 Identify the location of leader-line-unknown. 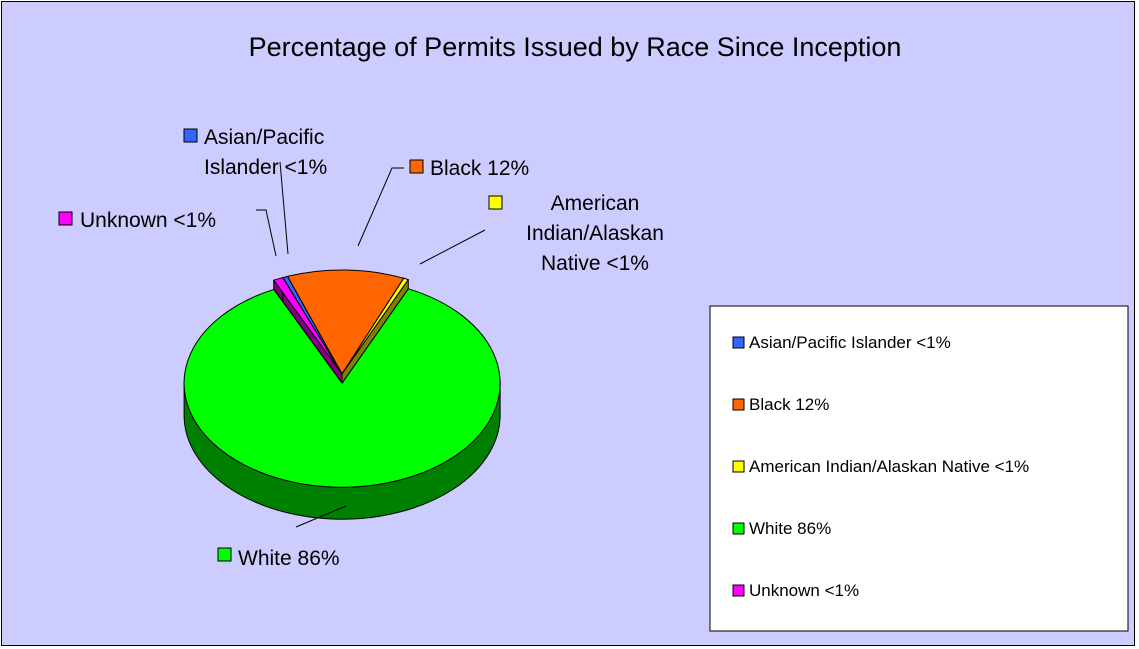
(266, 233).